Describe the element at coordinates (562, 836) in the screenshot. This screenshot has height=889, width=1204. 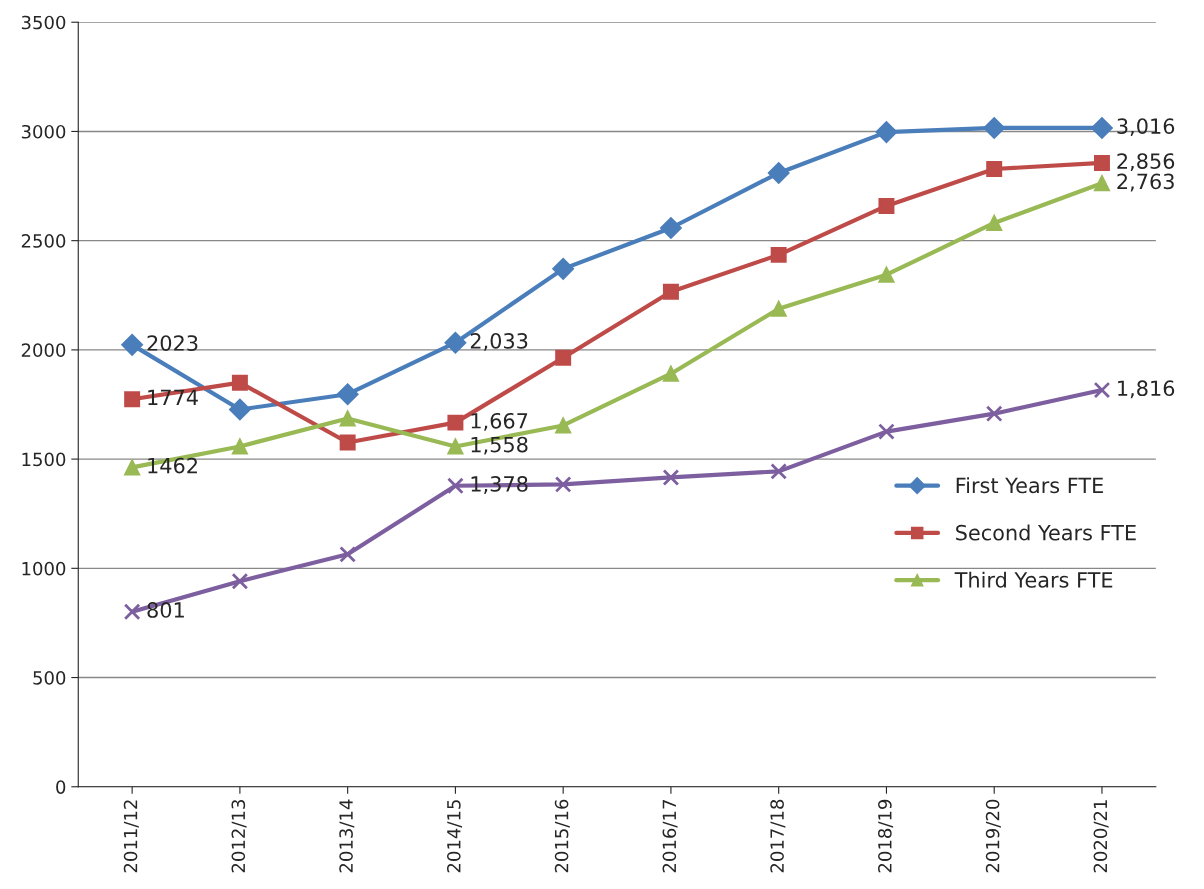
I see `x-tick-label: 2015/16` at that location.